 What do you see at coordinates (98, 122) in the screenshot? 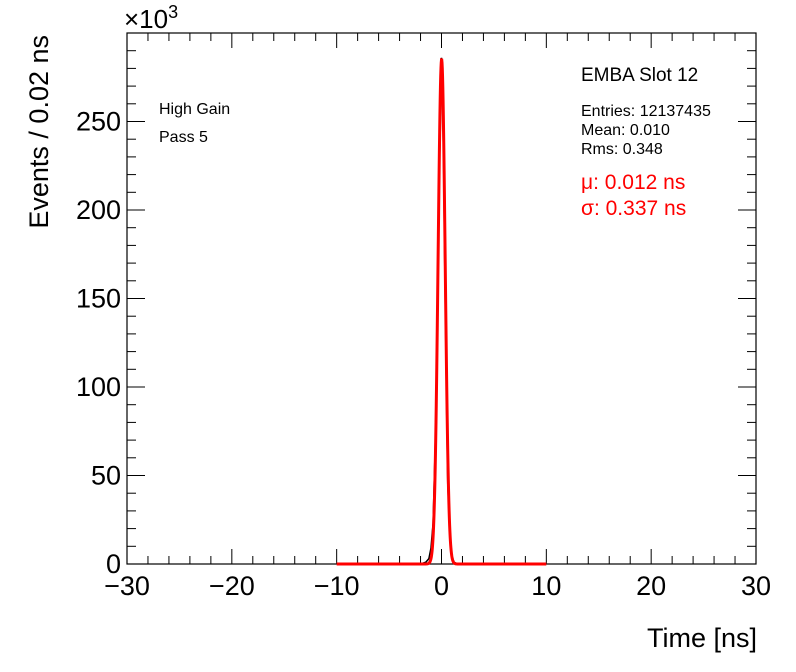
I see `y-tick-label: 250` at bounding box center [98, 122].